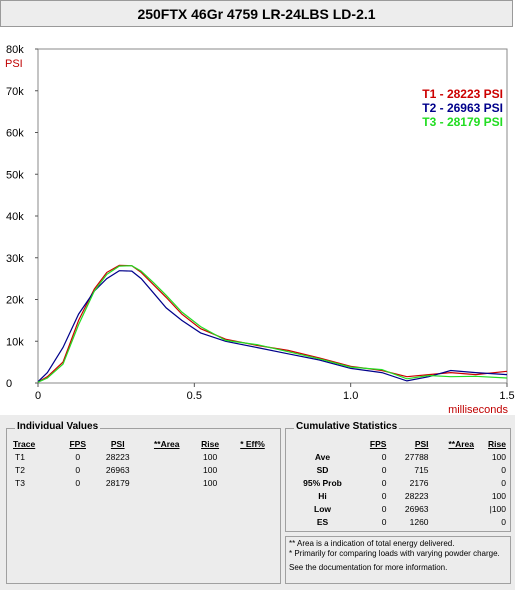  Describe the element at coordinates (462, 94) in the screenshot. I see `legend-entry-t1: T1 - 28223 PSI` at that location.